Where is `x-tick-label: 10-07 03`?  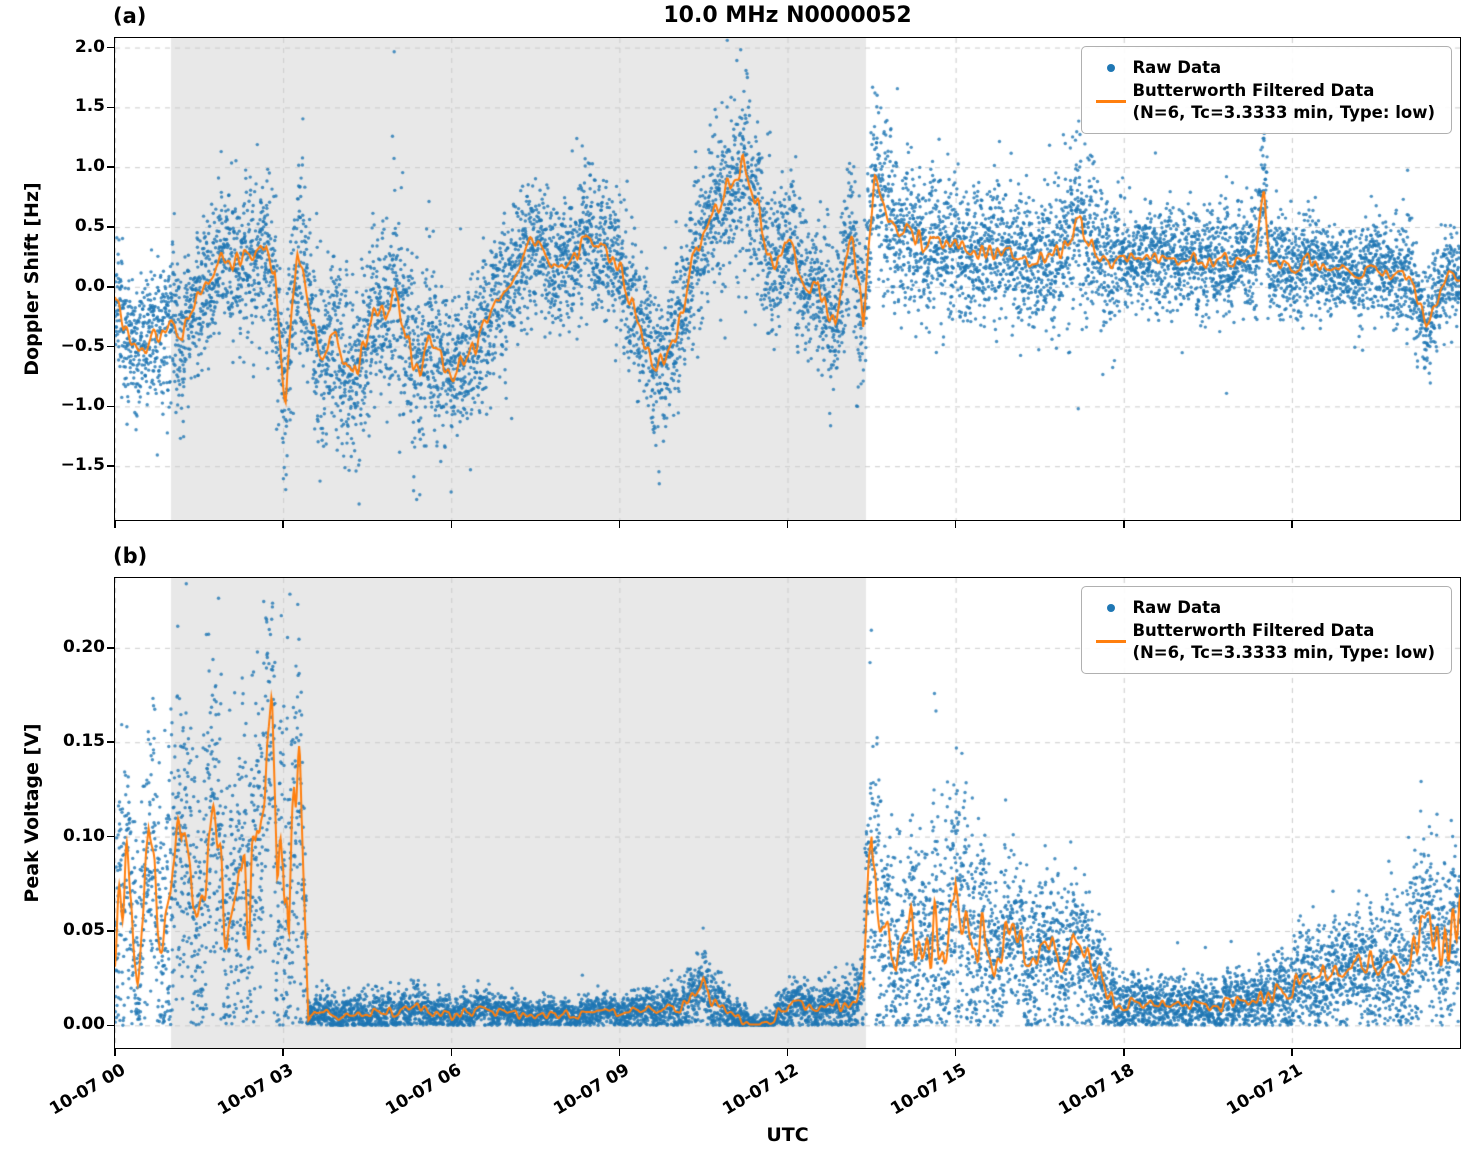 x-tick-label: 10-07 03 is located at coordinates (256, 1090).